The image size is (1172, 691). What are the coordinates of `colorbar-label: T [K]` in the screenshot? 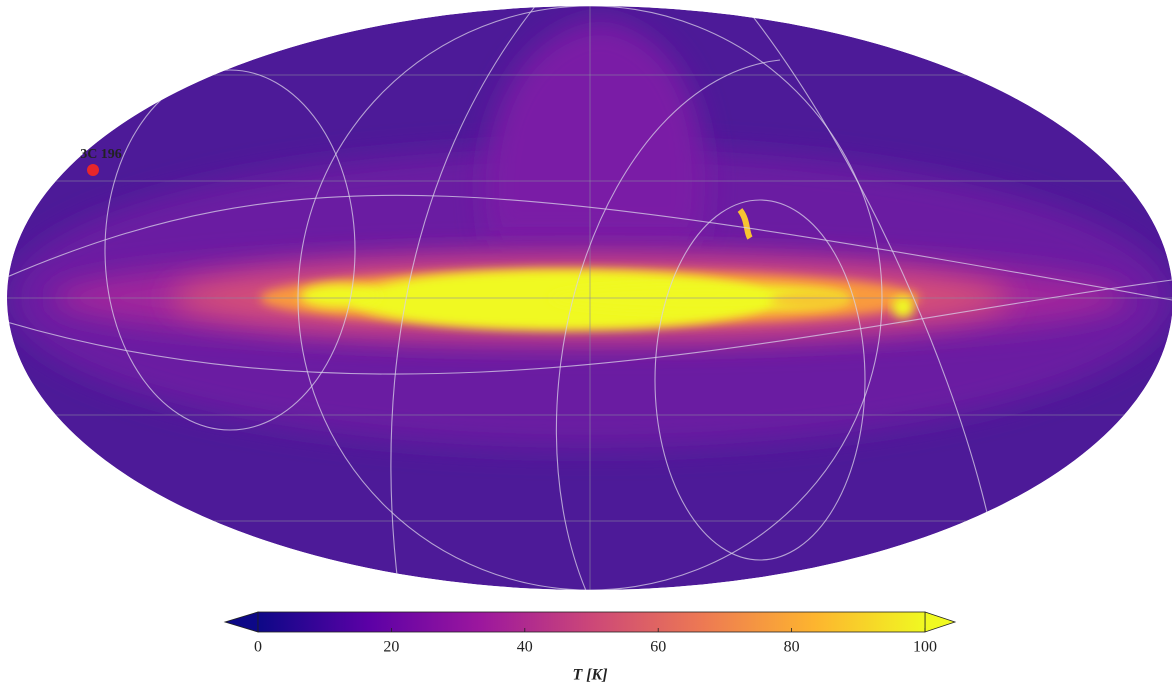 It's located at (589, 675).